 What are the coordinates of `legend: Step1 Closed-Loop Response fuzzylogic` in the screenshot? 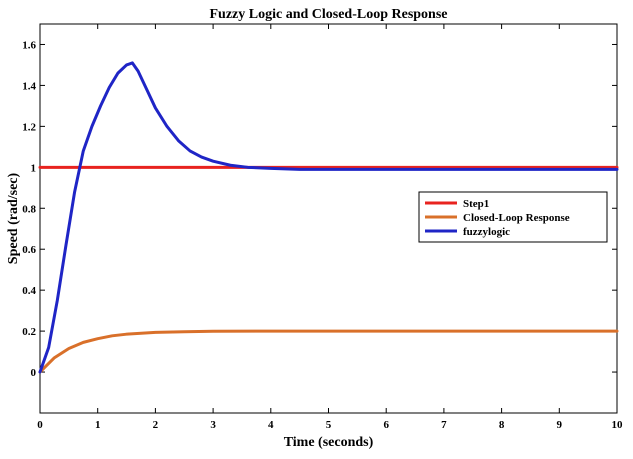 It's located at (513, 217).